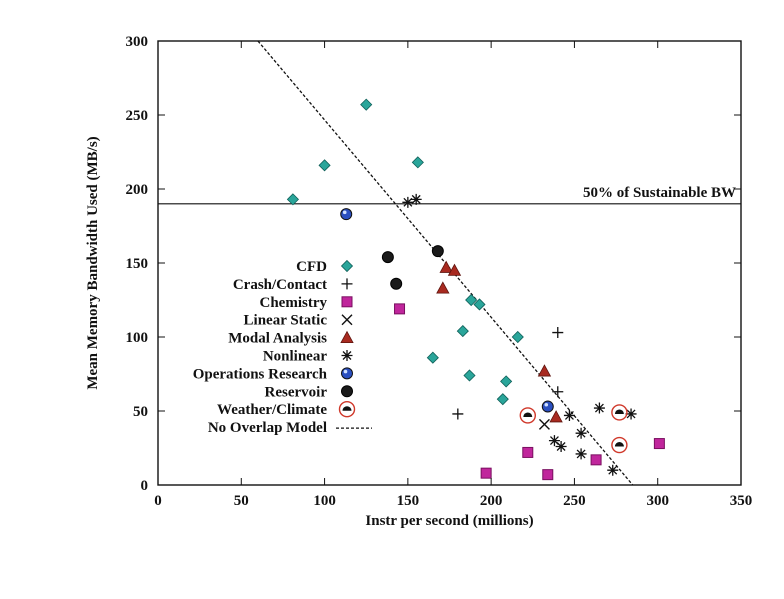 The width and height of the screenshot is (784, 599). Describe the element at coordinates (741, 501) in the screenshot. I see `x-tick-label: 350` at that location.